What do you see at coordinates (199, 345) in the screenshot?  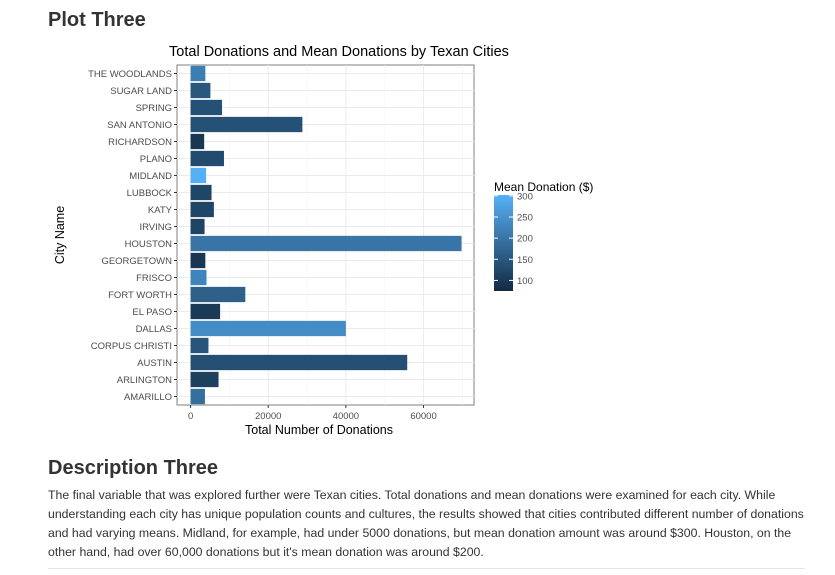 I see `bar-corpus-christi` at bounding box center [199, 345].